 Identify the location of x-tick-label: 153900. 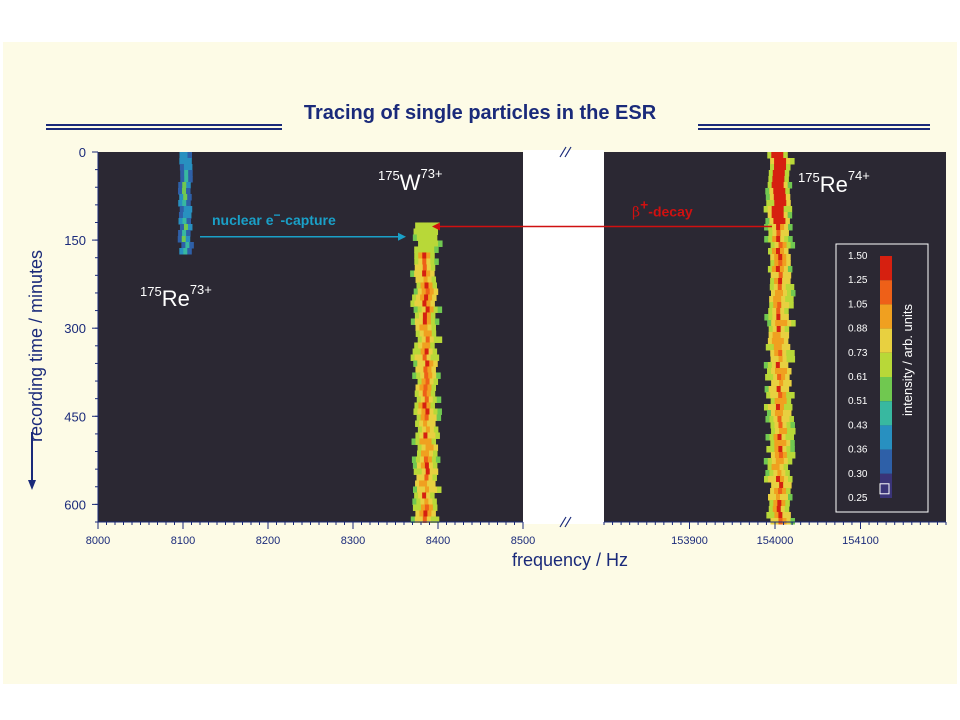
(689, 541).